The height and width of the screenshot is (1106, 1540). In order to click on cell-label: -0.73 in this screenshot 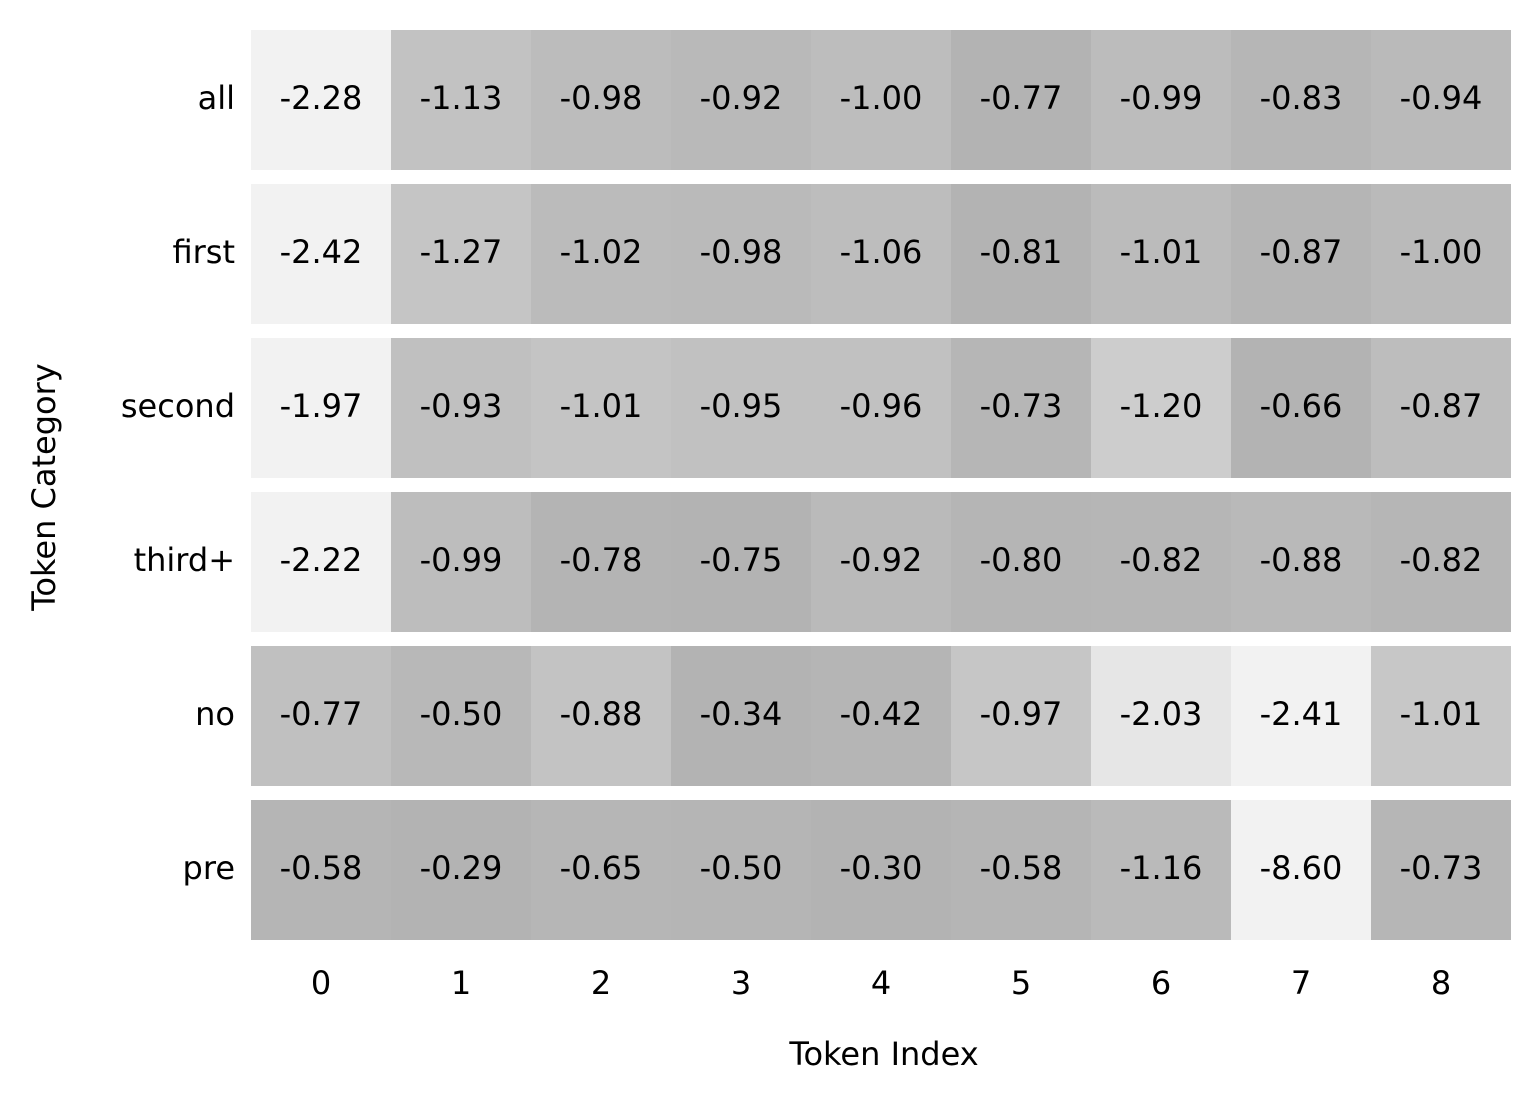, I will do `click(1021, 406)`.